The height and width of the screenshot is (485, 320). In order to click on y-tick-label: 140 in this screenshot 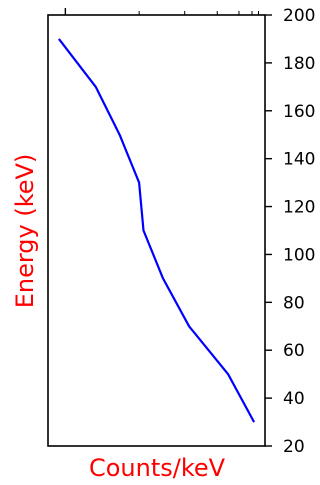, I will do `click(299, 160)`.